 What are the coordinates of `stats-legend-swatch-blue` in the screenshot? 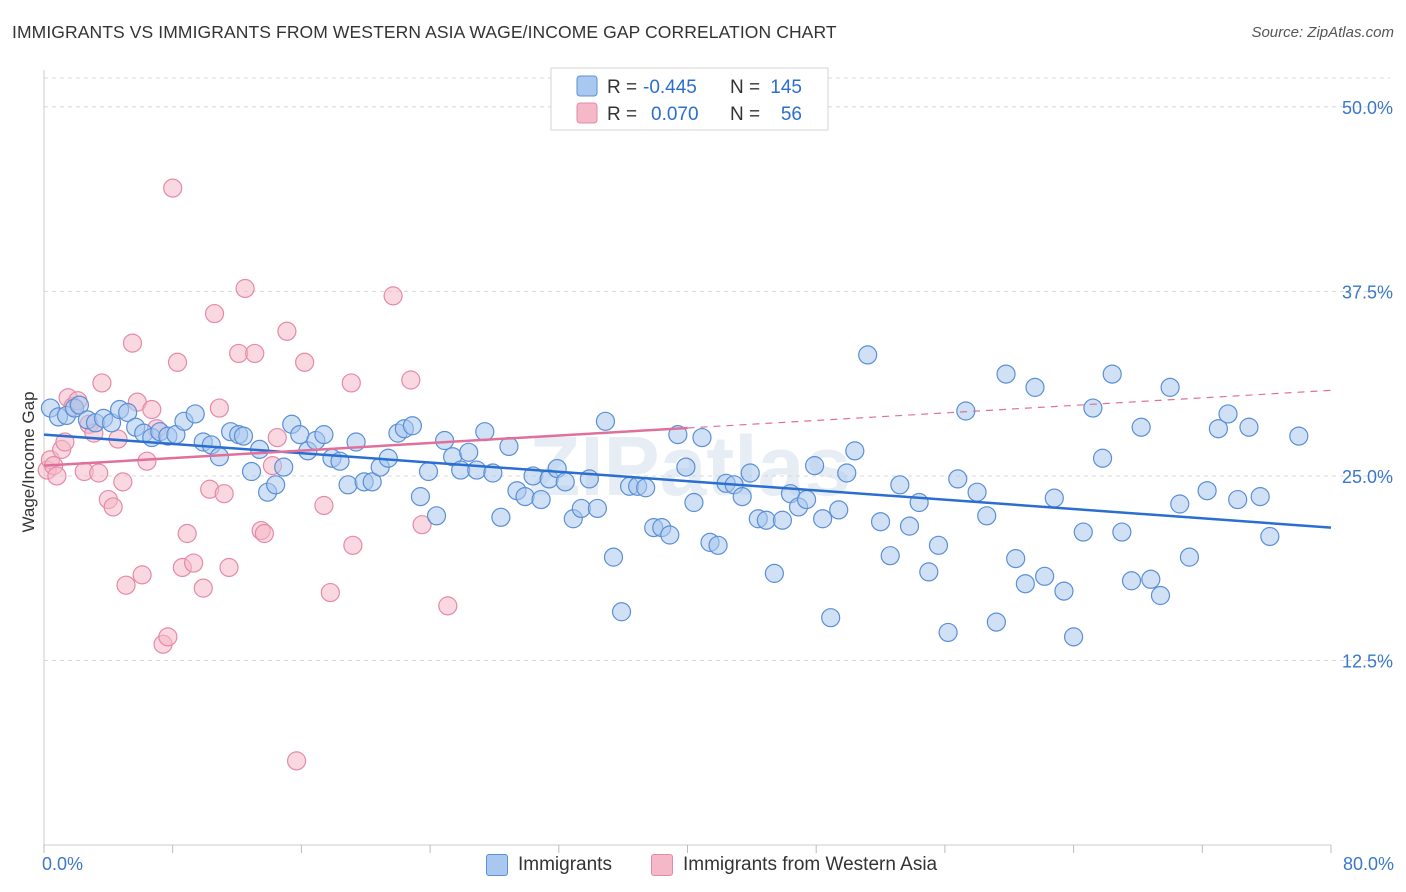 It's located at (587, 86).